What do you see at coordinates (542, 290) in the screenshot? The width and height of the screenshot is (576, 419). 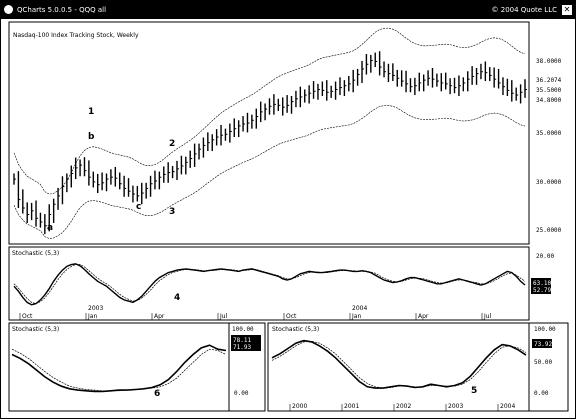 I see `wstoch-value-2: 52.79` at bounding box center [542, 290].